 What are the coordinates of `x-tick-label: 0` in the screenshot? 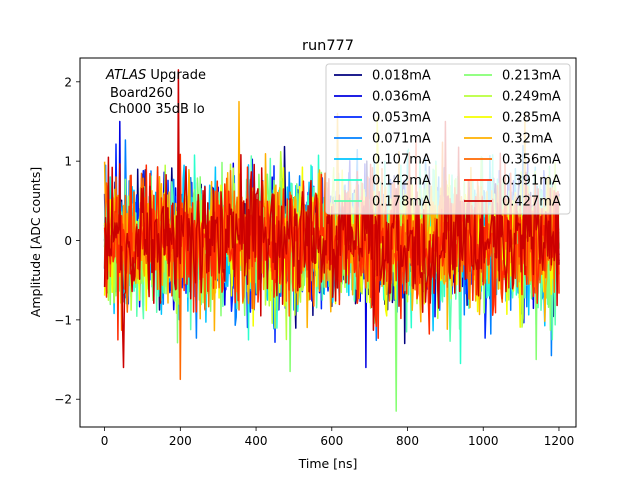 It's located at (105, 441).